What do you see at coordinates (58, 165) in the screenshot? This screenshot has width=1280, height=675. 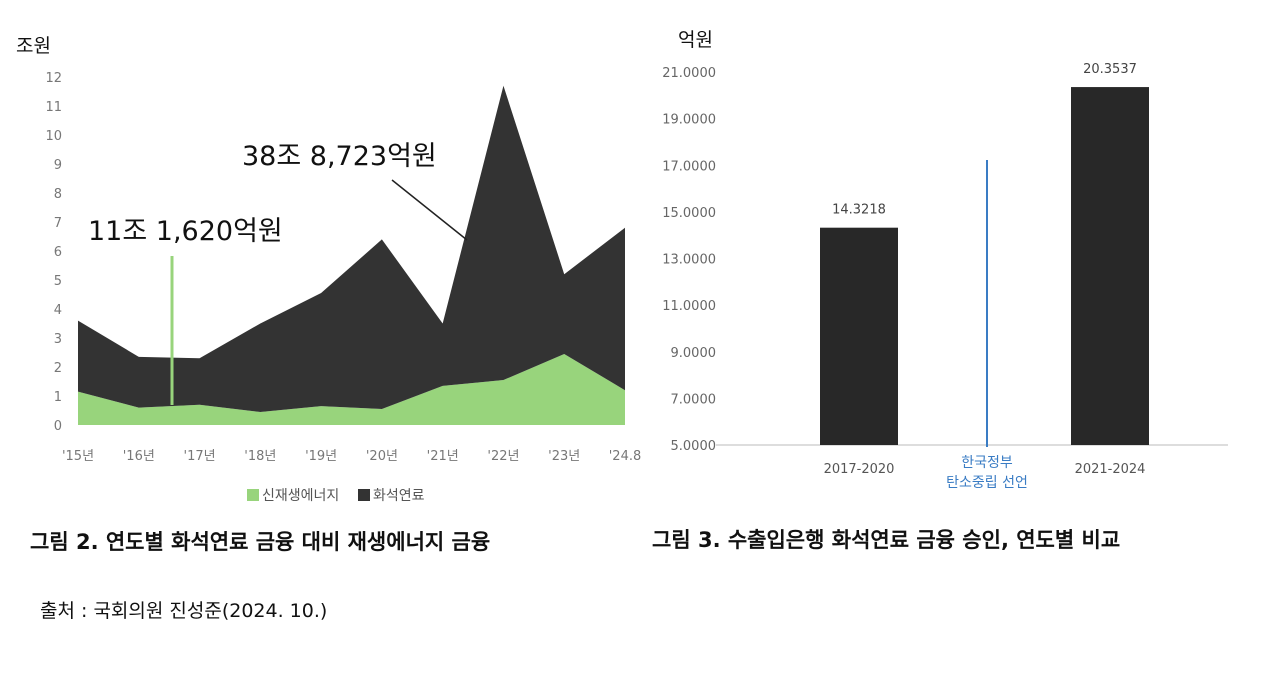 I see `y-tick-label: 9` at bounding box center [58, 165].